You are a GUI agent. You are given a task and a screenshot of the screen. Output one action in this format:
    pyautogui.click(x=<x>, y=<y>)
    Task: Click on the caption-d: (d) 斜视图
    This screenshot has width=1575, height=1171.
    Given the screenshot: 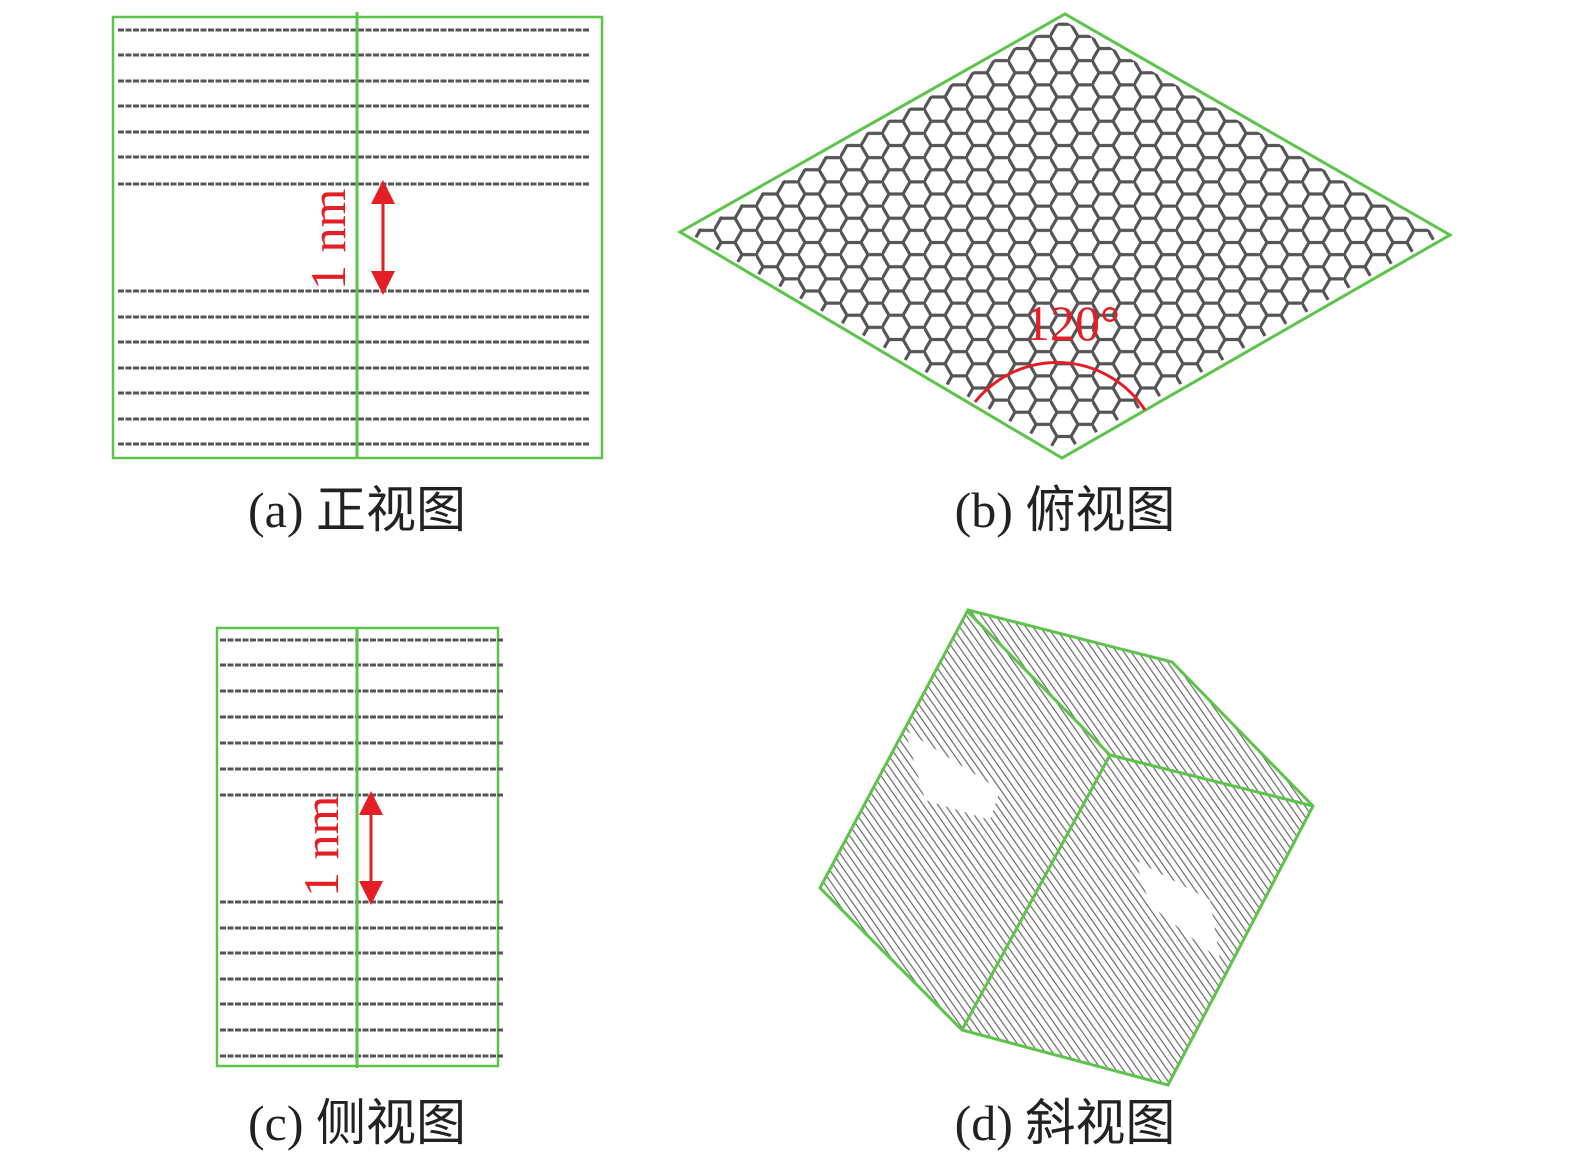 What is the action you would take?
    pyautogui.click(x=1065, y=1123)
    